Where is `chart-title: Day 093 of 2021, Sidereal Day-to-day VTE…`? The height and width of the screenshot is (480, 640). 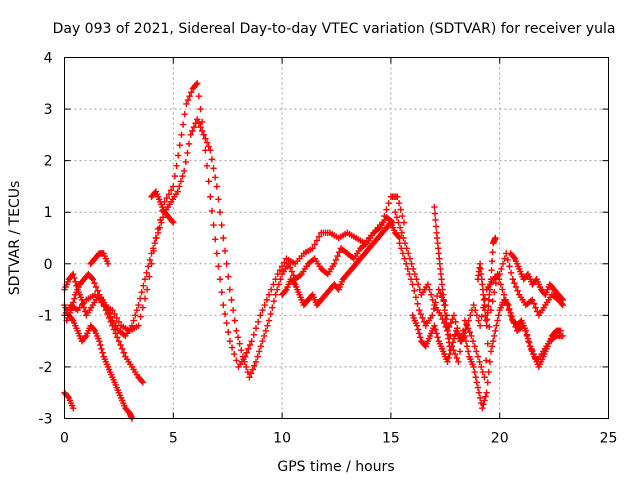
chart-title: Day 093 of 2021, Sidereal Day-to-day VTE… is located at coordinates (334, 29).